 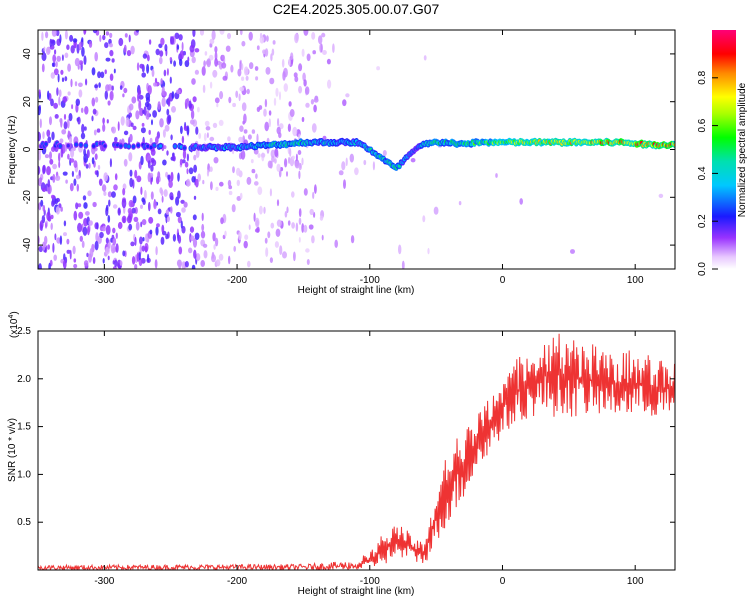 What do you see at coordinates (635, 280) in the screenshot?
I see `x-tick-label: 100` at bounding box center [635, 280].